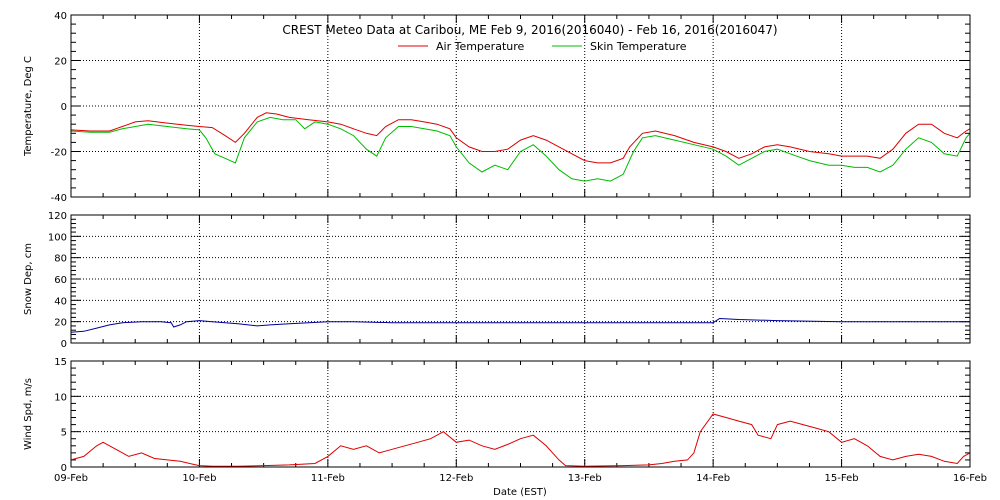 This screenshot has height=500, width=1000. What do you see at coordinates (28, 414) in the screenshot?
I see `y-axis-label: Wind Spd, m/s` at bounding box center [28, 414].